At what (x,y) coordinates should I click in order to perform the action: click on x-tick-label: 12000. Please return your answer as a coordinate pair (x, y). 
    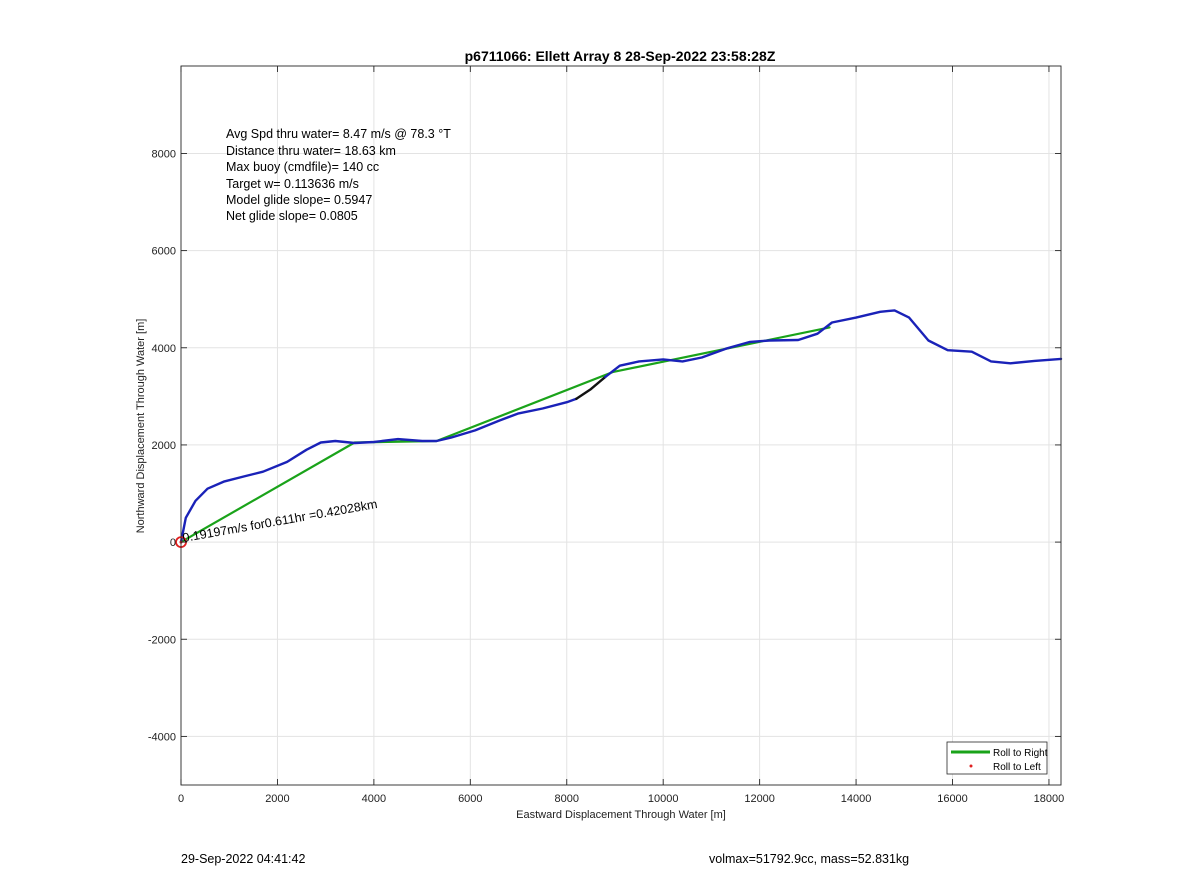
    Looking at the image, I should click on (759, 799).